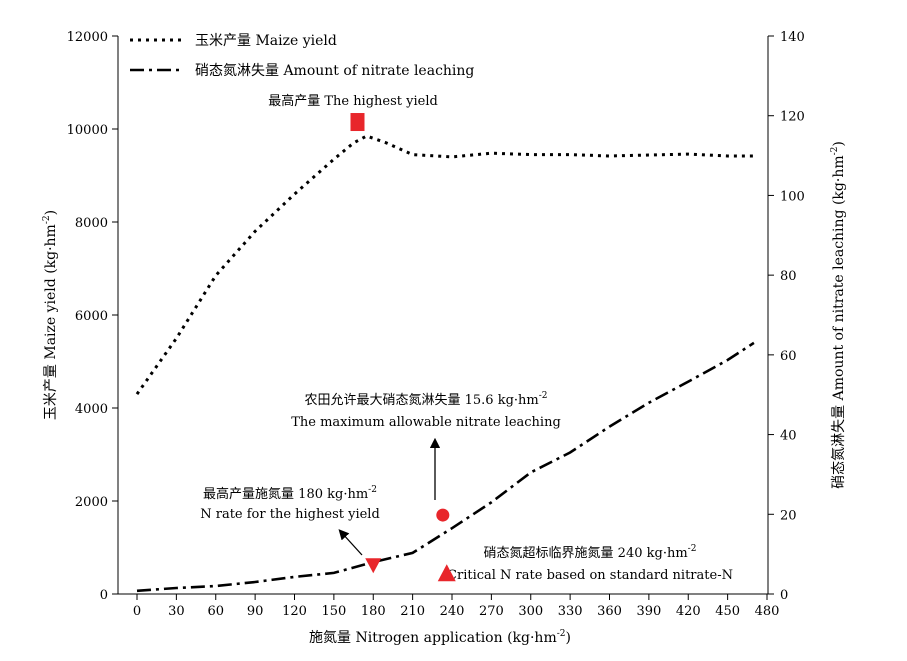  What do you see at coordinates (290, 514) in the screenshot?
I see `annotation-nrate-en: N rate for the highest yield` at bounding box center [290, 514].